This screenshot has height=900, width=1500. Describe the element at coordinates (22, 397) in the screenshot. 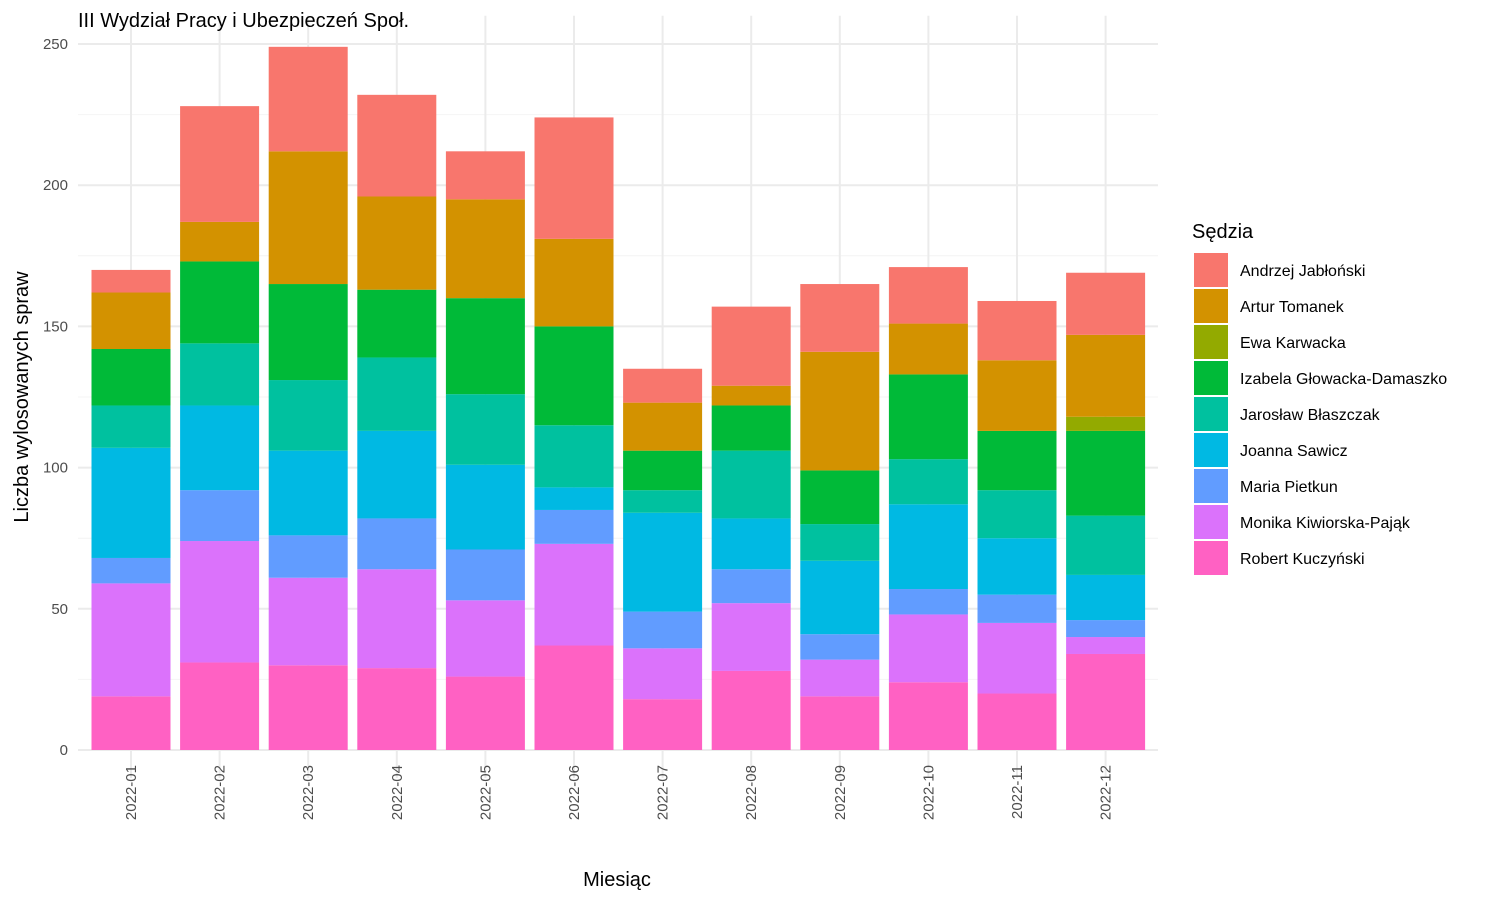

I see `y-axis-title: Liczba wylosowanych spraw` at that location.